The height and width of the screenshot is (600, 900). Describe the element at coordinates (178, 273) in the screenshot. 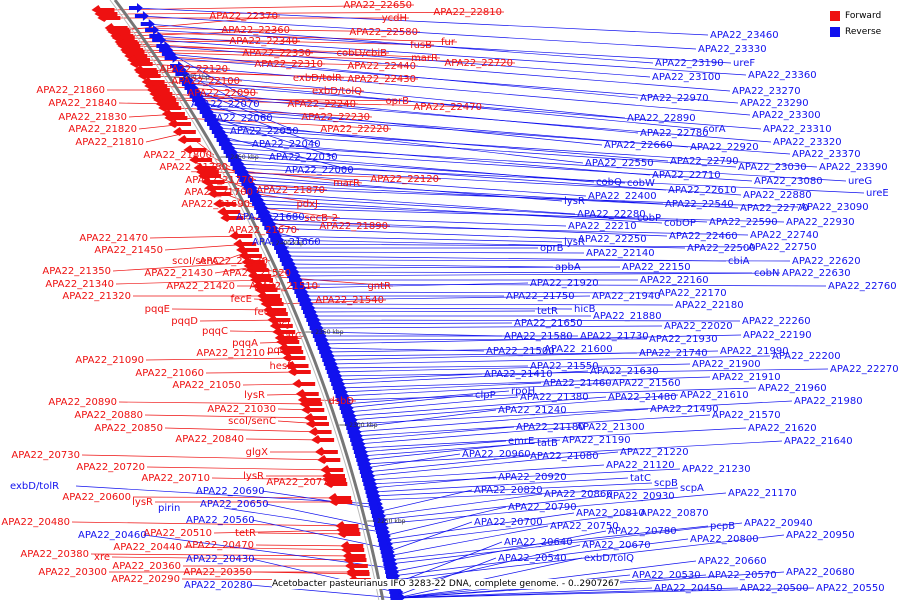

I see `forward-gene-label: APA22_21430` at that location.